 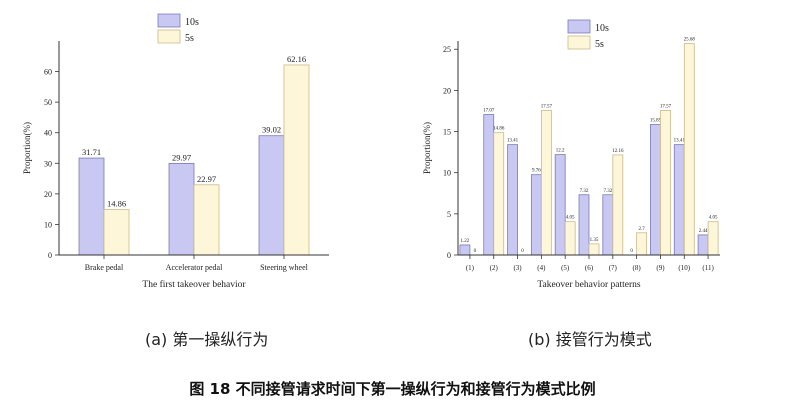 What do you see at coordinates (708, 268) in the screenshot?
I see `x-tick-label-11: (11)` at bounding box center [708, 268].